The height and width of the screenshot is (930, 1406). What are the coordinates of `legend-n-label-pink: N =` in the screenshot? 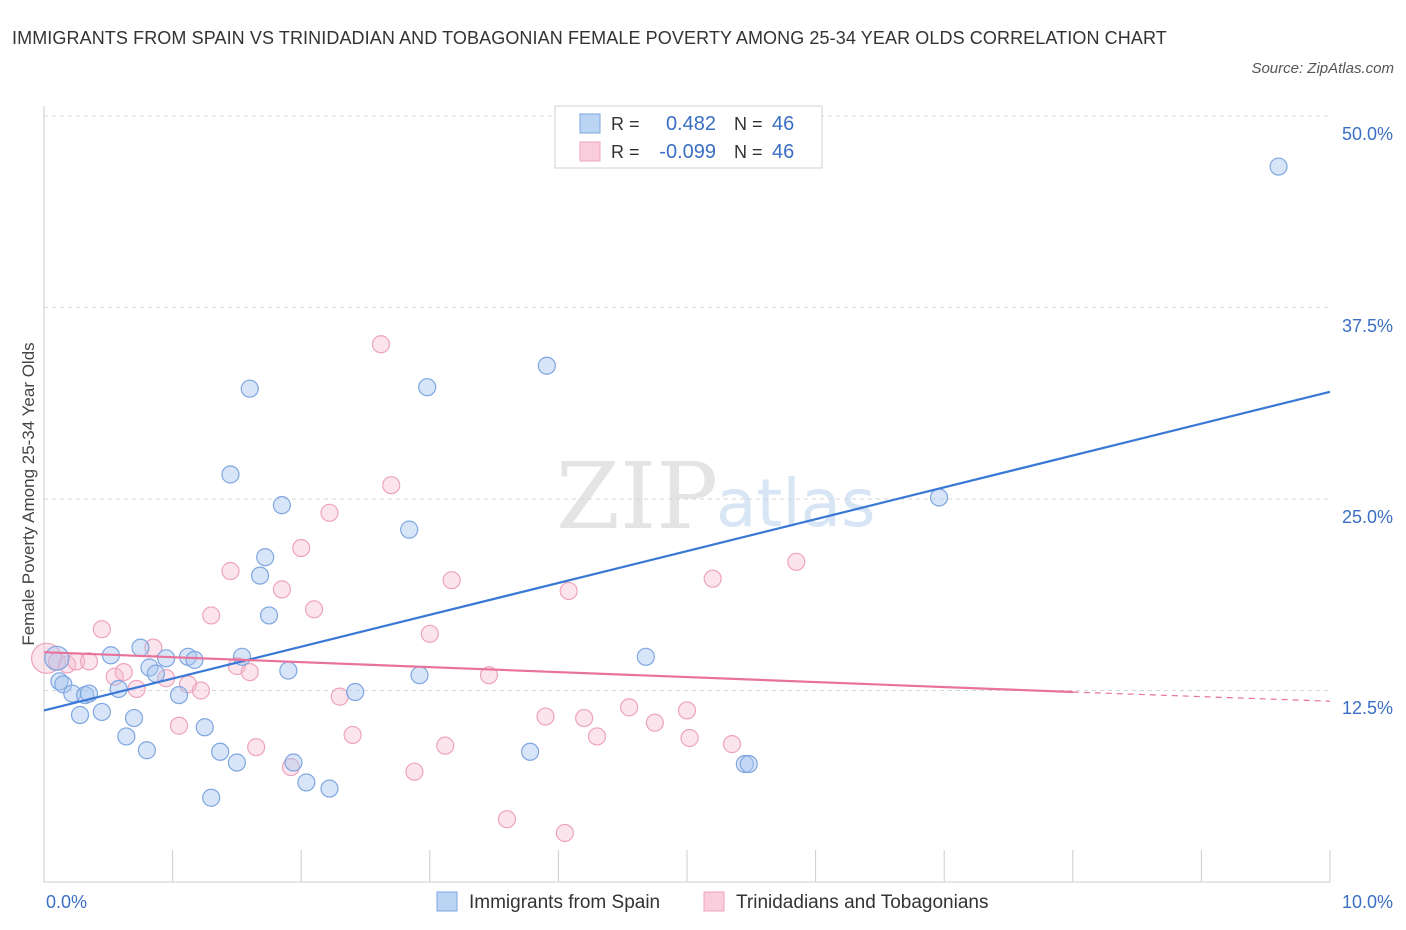 It's located at (748, 152).